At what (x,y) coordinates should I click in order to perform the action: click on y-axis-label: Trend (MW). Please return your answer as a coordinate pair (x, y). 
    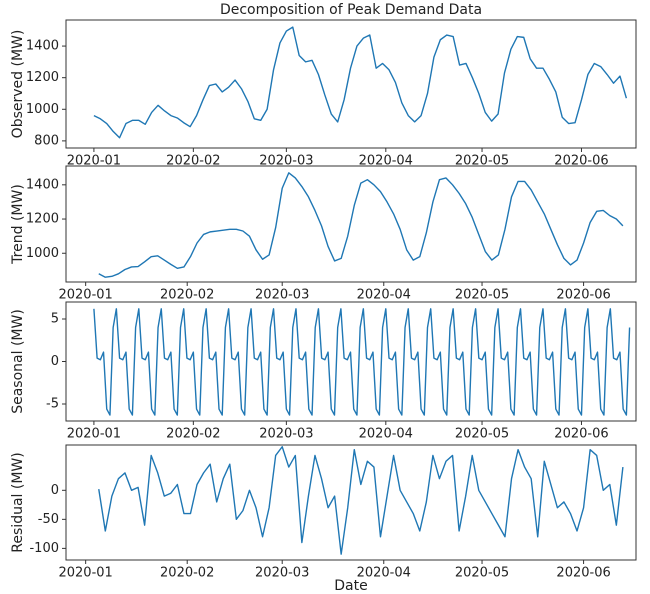
    Looking at the image, I should click on (18, 224).